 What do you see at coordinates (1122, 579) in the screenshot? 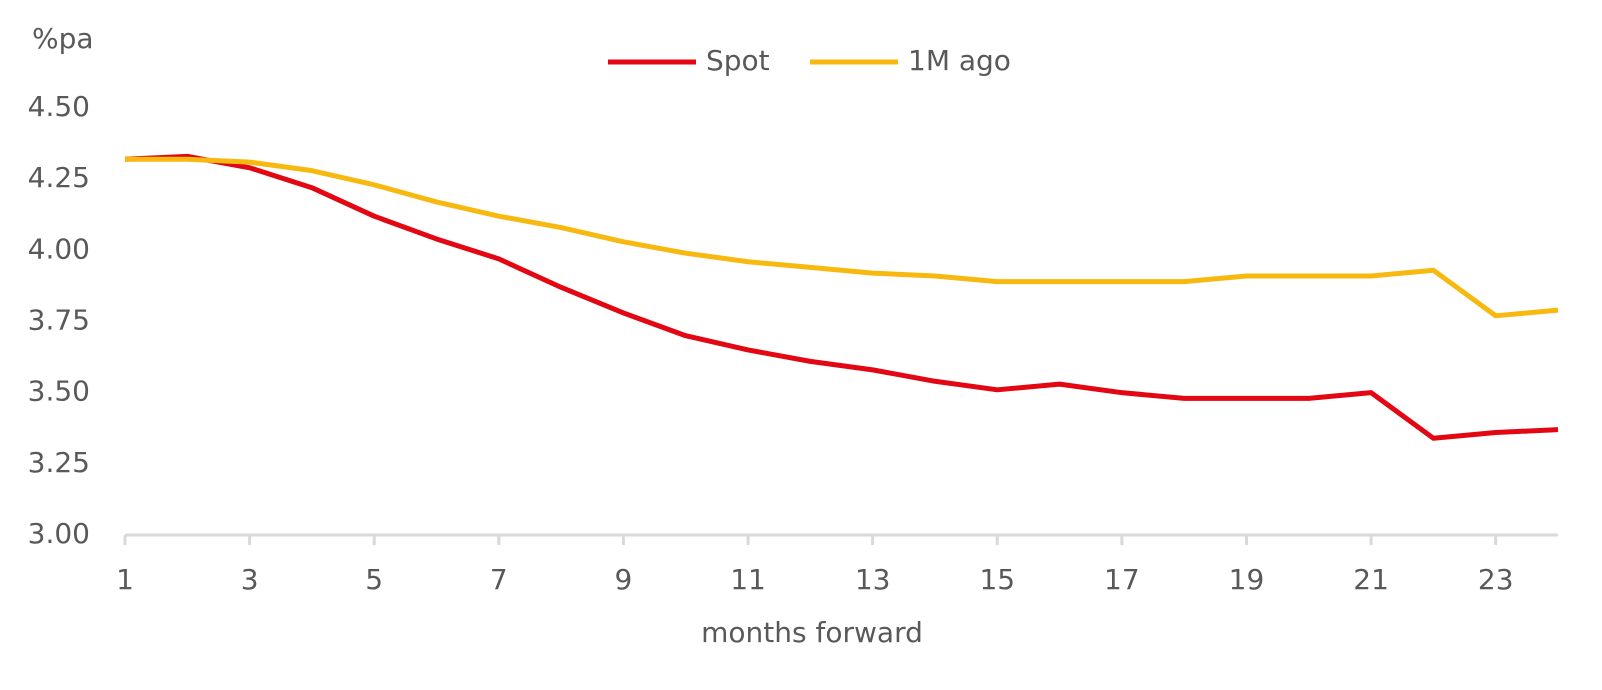
I see `x-tick-label: 17` at bounding box center [1122, 579].